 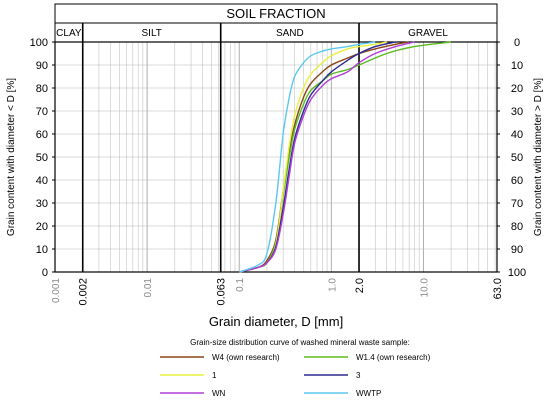 I want to click on y-tick-label-right: 40, so click(x=517, y=135).